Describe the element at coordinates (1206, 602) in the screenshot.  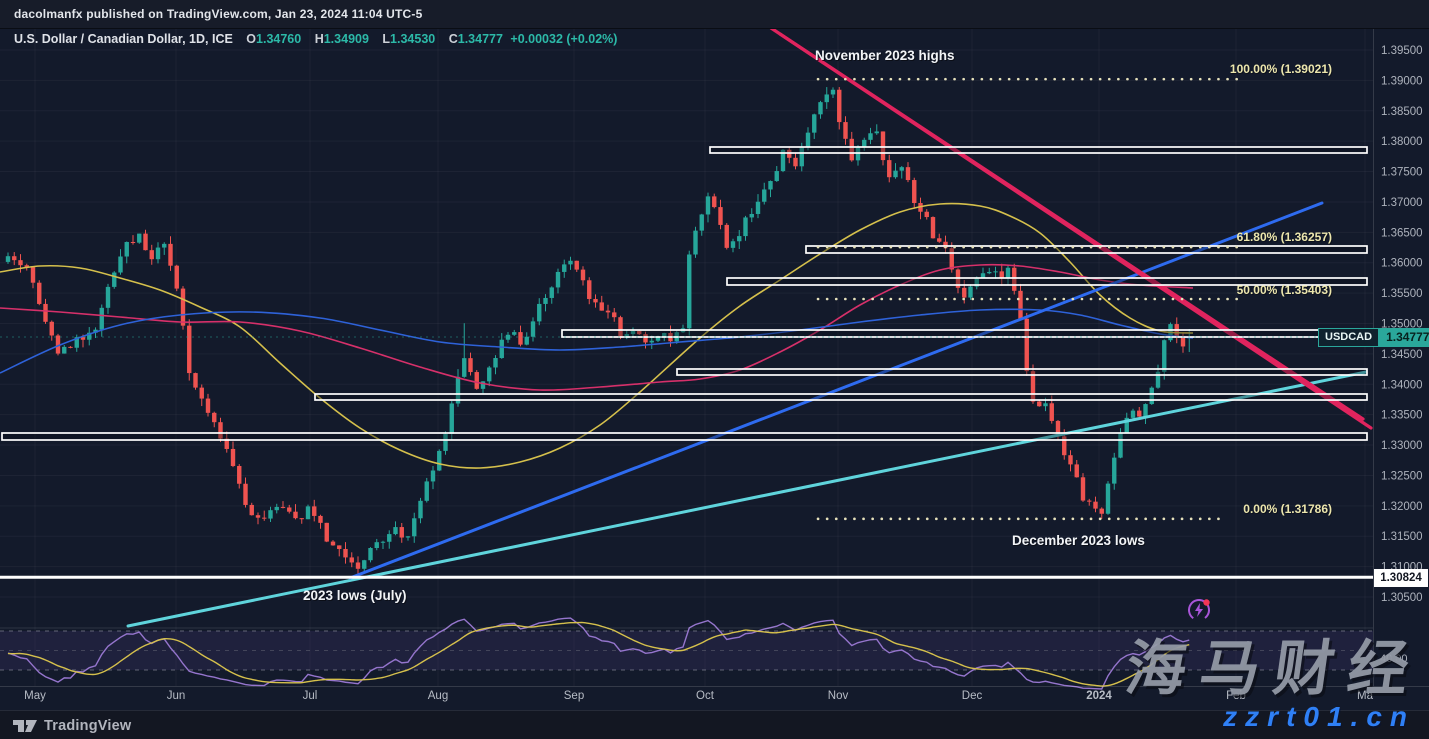
I see `notification-dot-icon` at that location.